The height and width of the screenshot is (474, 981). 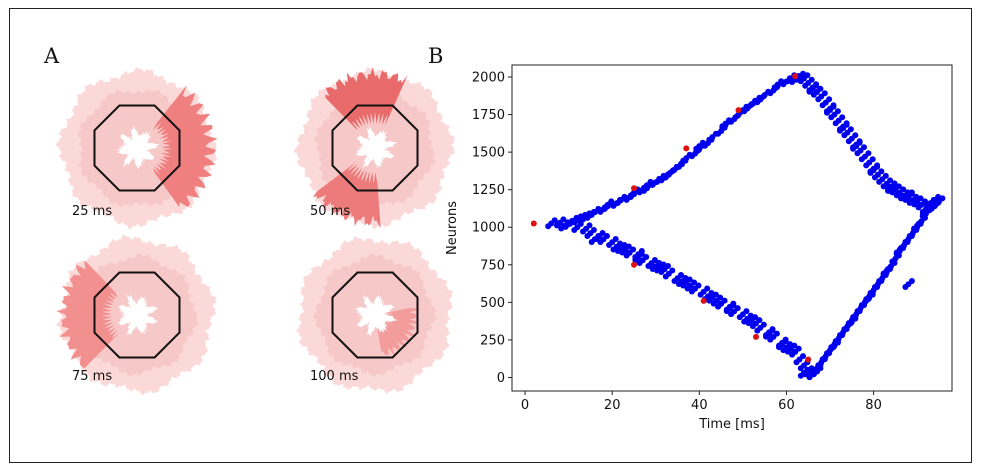 What do you see at coordinates (492, 303) in the screenshot?
I see `y-tick-label: 500` at bounding box center [492, 303].